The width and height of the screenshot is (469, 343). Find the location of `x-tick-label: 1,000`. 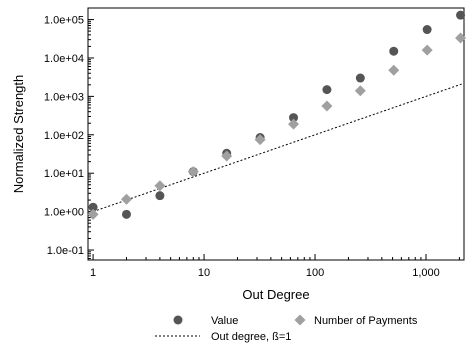

x-tick-label: 1,000 is located at coordinates (426, 273).